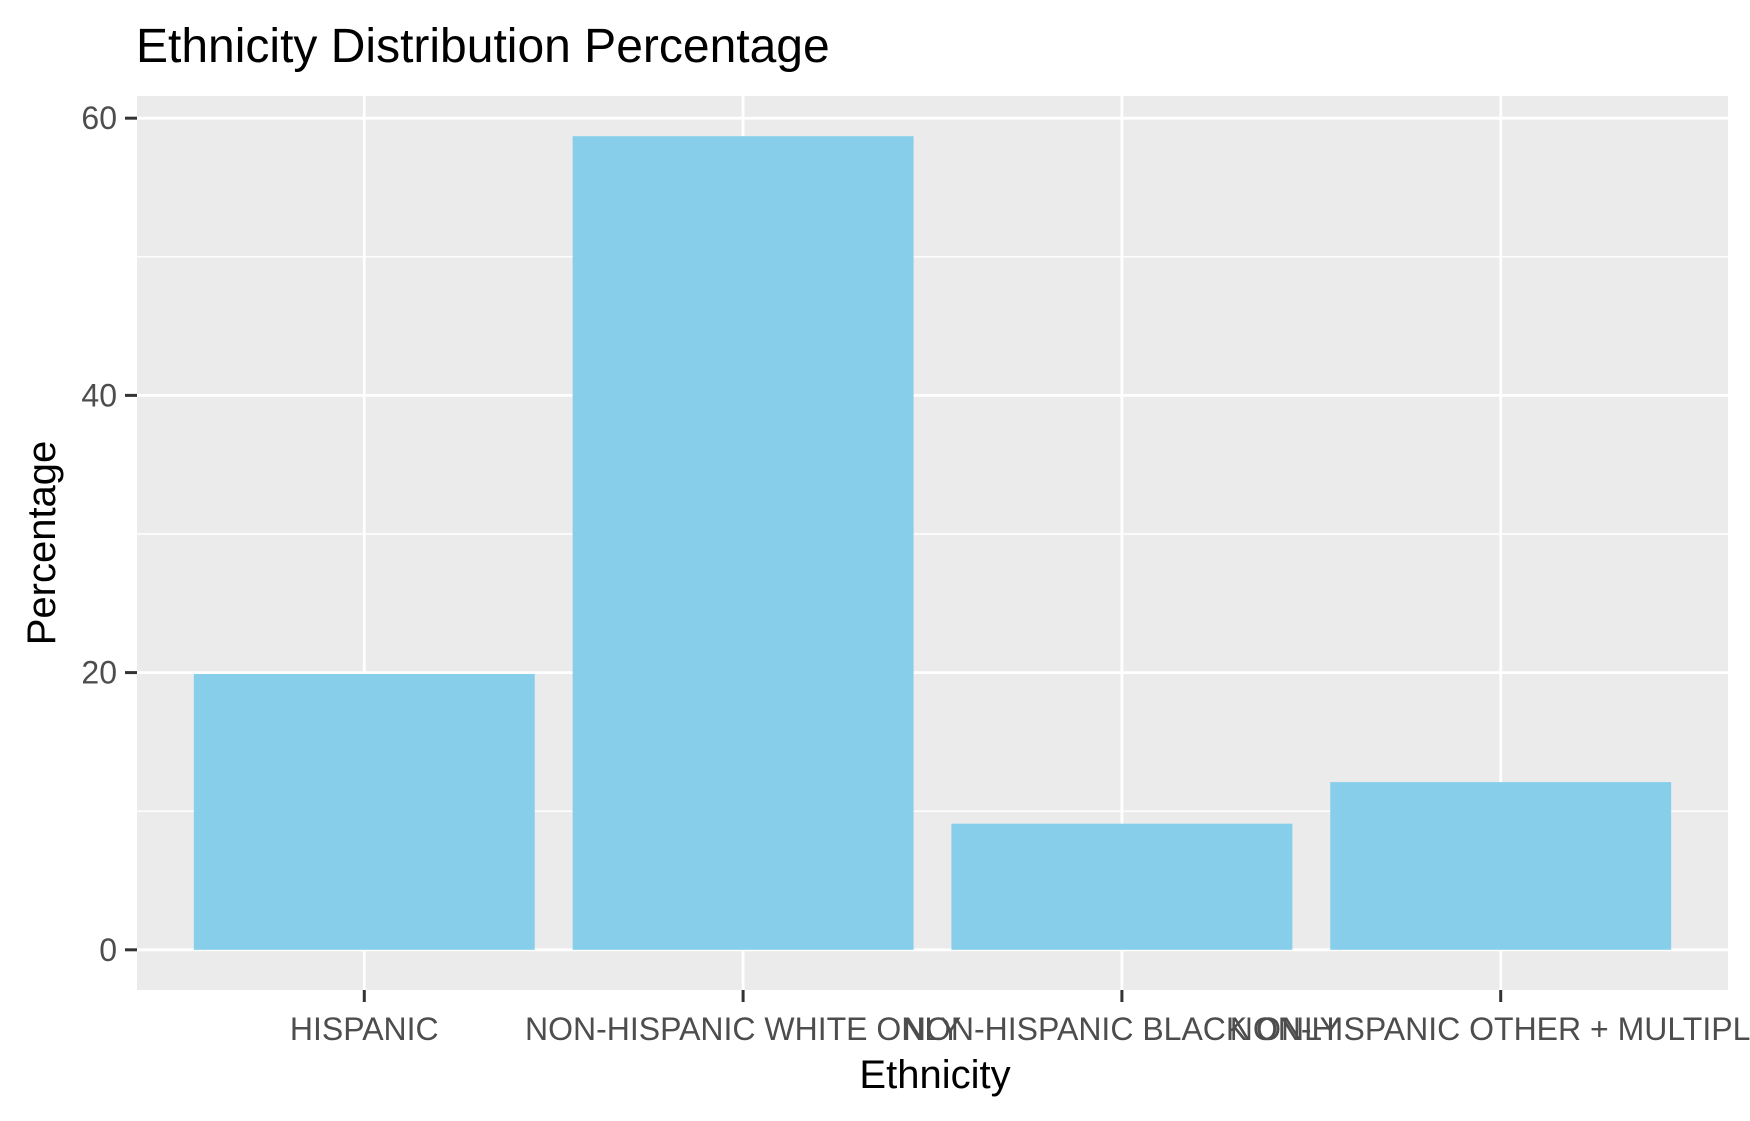 The width and height of the screenshot is (1750, 1121). I want to click on bar-hispanic, so click(364, 811).